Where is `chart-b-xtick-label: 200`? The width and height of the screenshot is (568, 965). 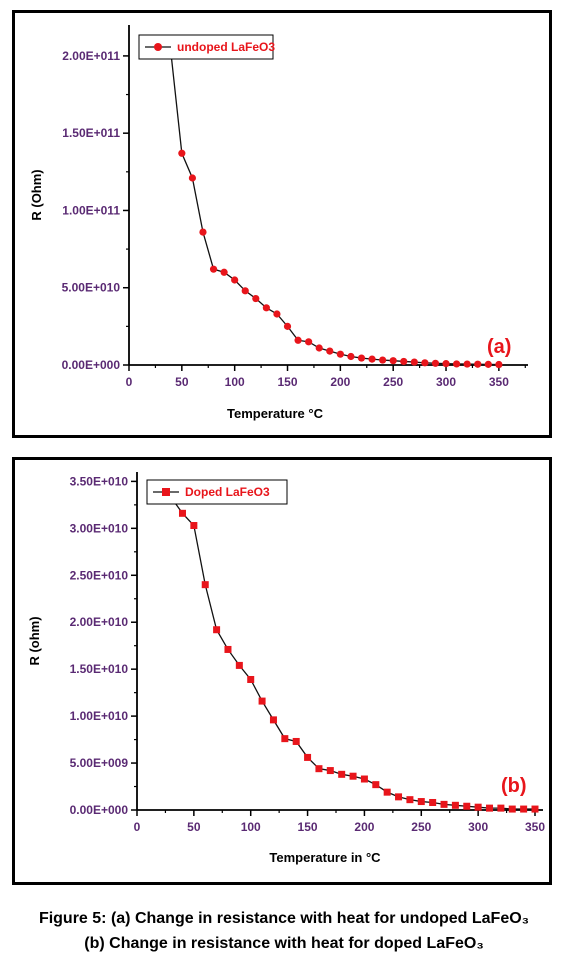 chart-b-xtick-label: 200 is located at coordinates (364, 827).